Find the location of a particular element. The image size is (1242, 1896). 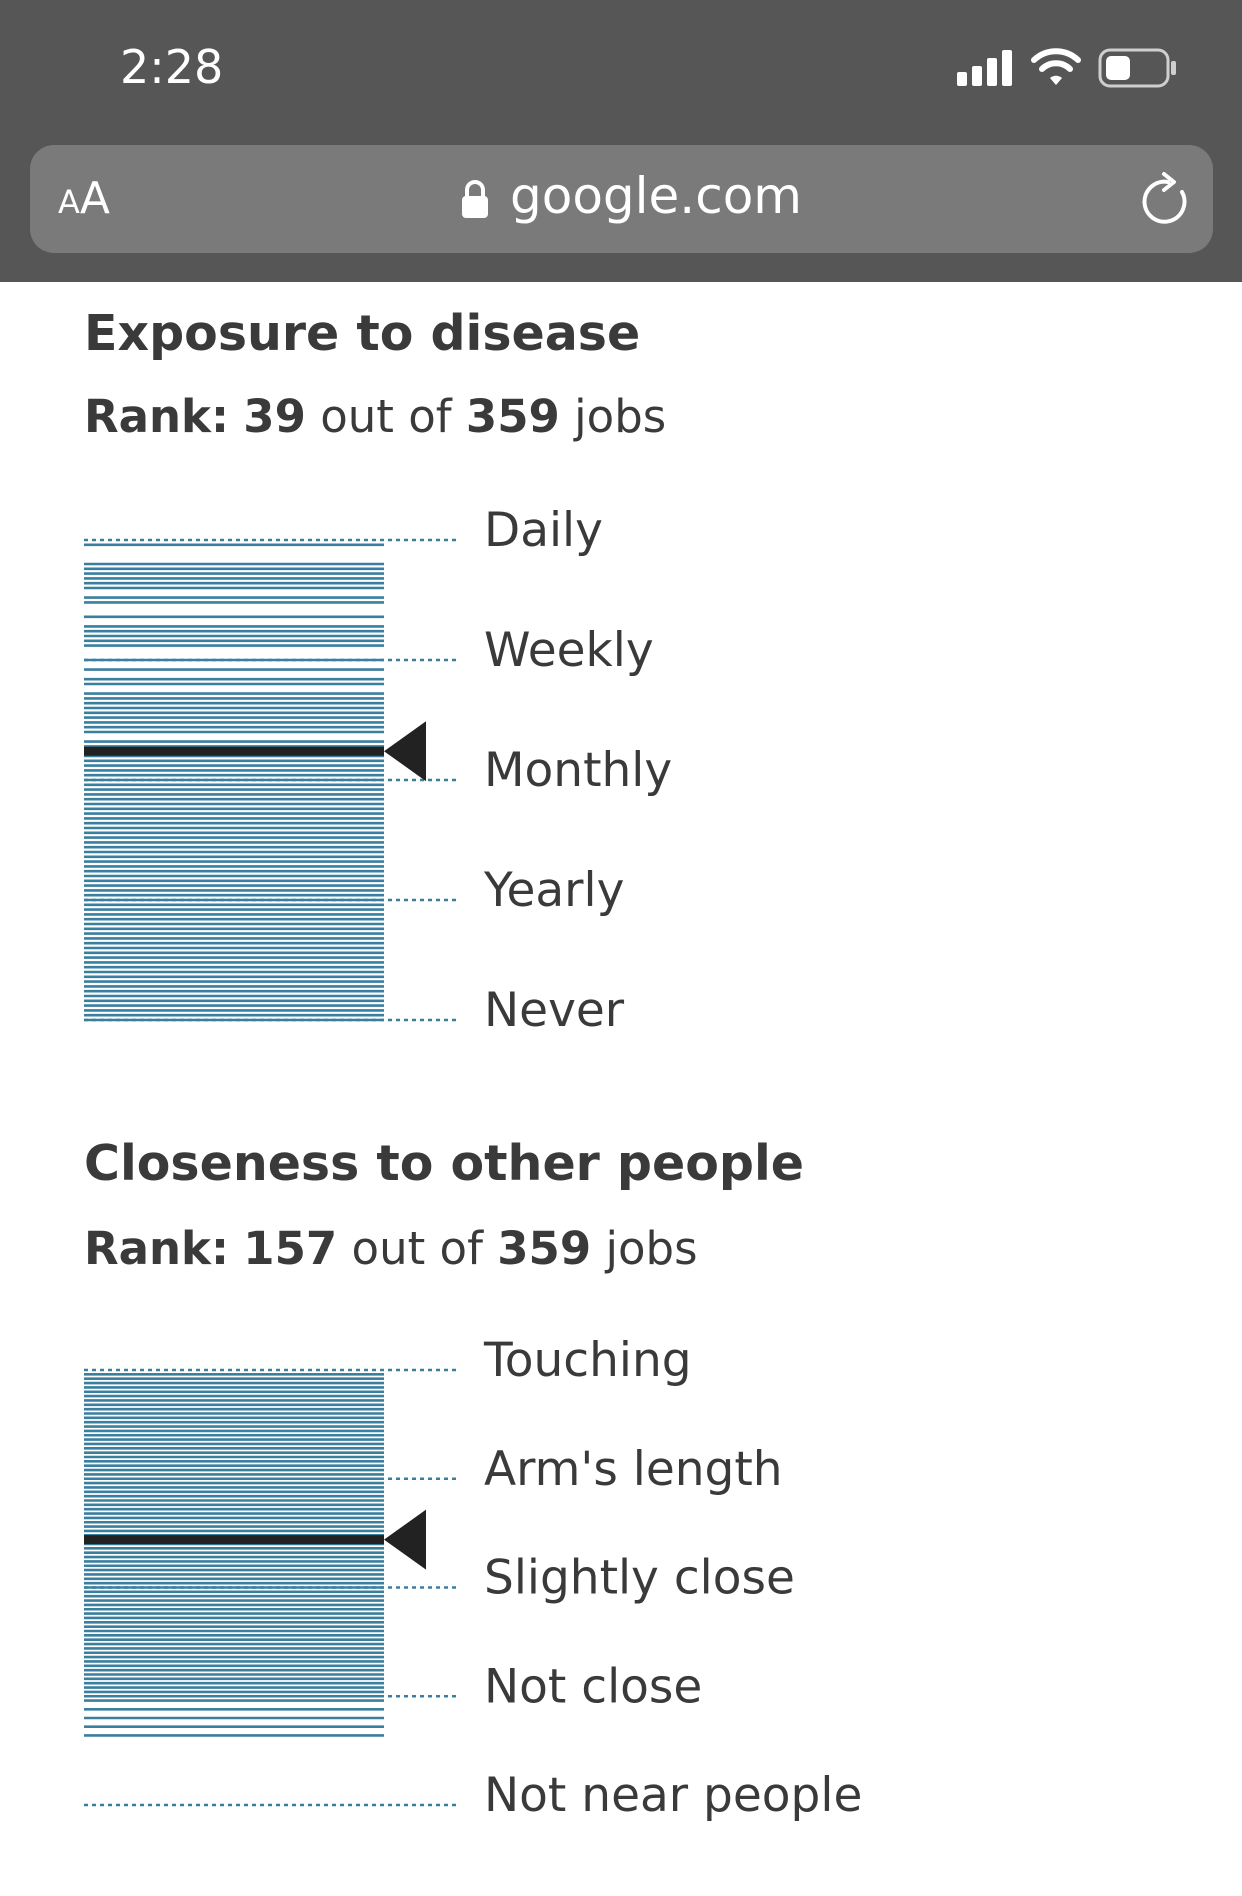

level-label: Arm's length is located at coordinates (633, 1469).